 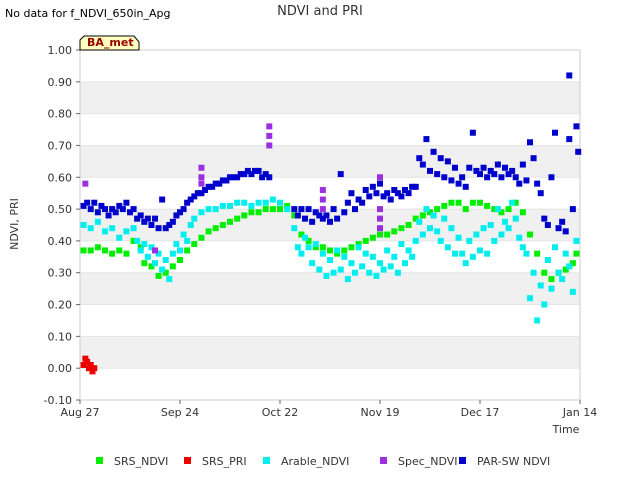 What do you see at coordinates (60, 368) in the screenshot?
I see `y-tick-label: 0.00` at bounding box center [60, 368].